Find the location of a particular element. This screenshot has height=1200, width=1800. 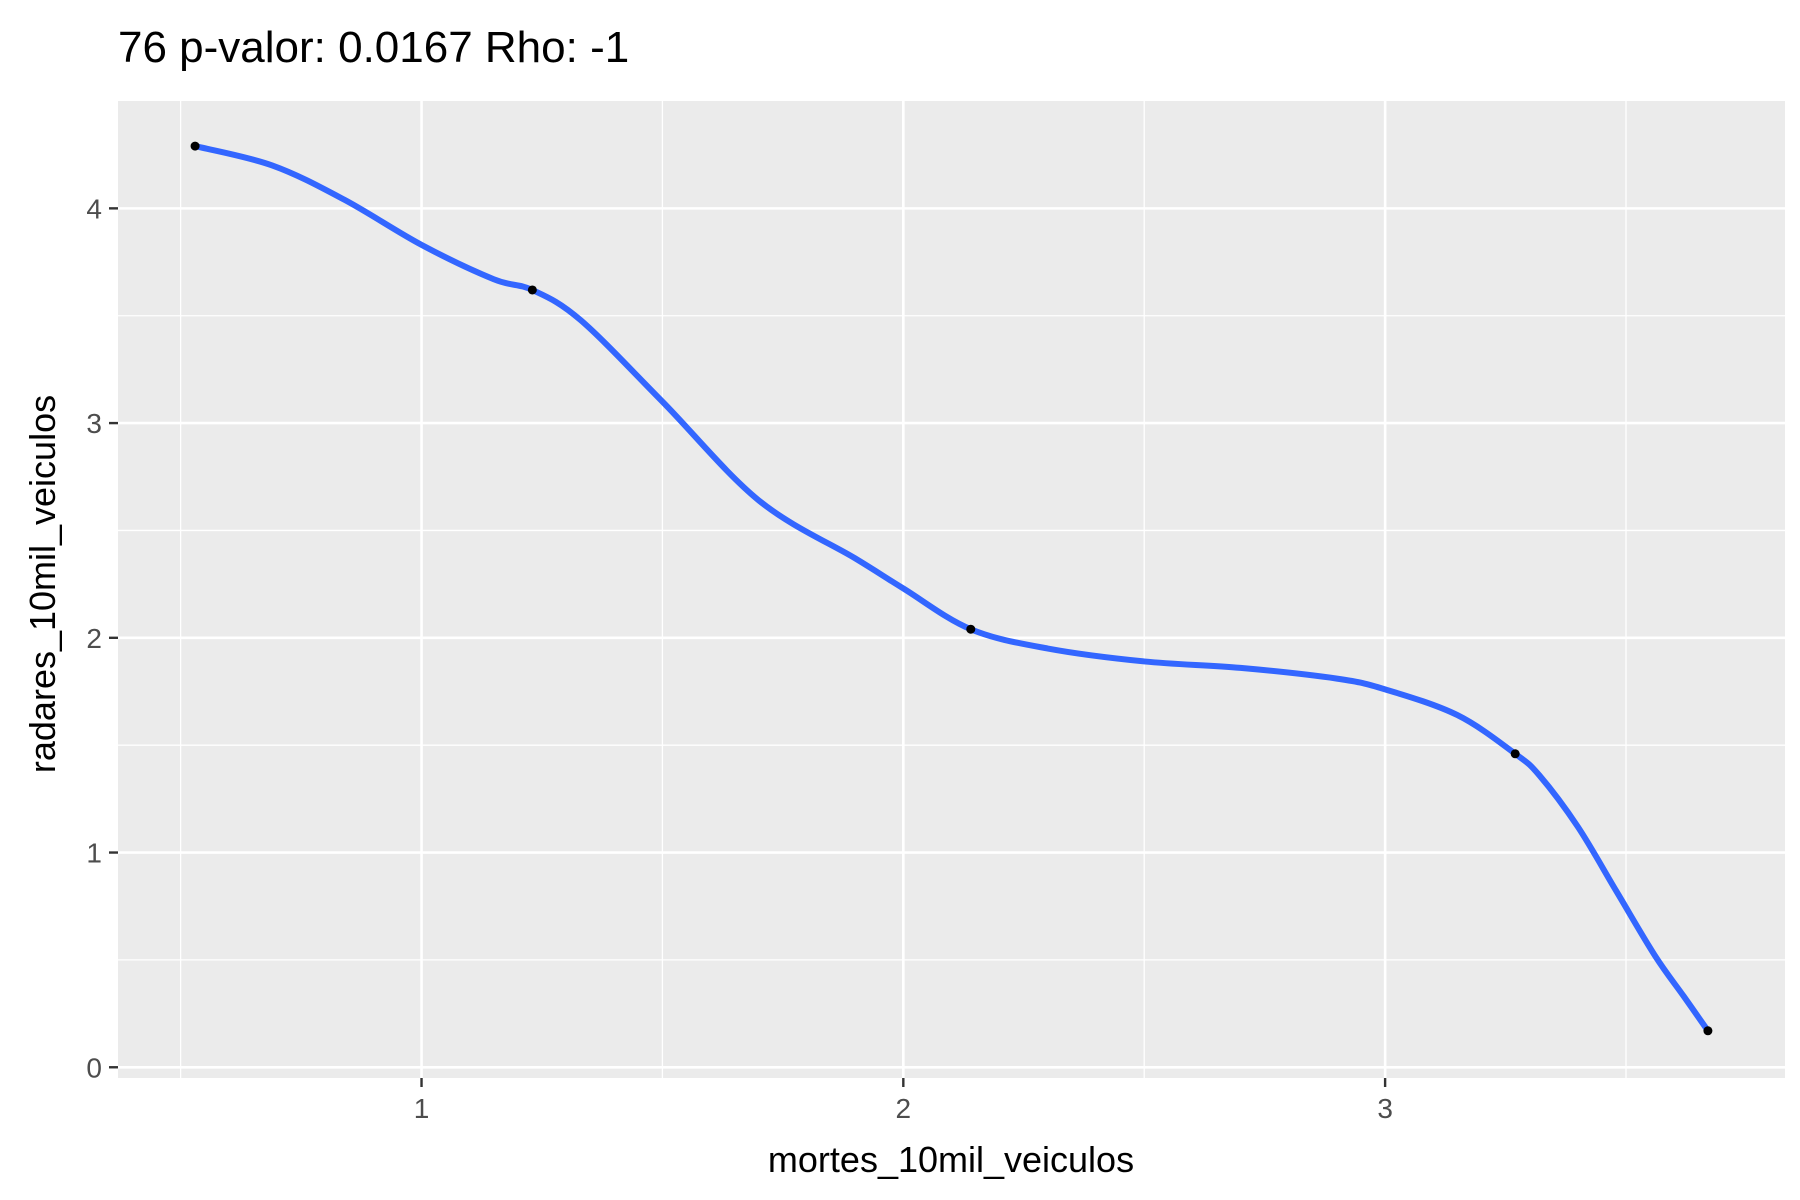

y-axis-title: radares_10mil_veiculos is located at coordinates (42, 584).